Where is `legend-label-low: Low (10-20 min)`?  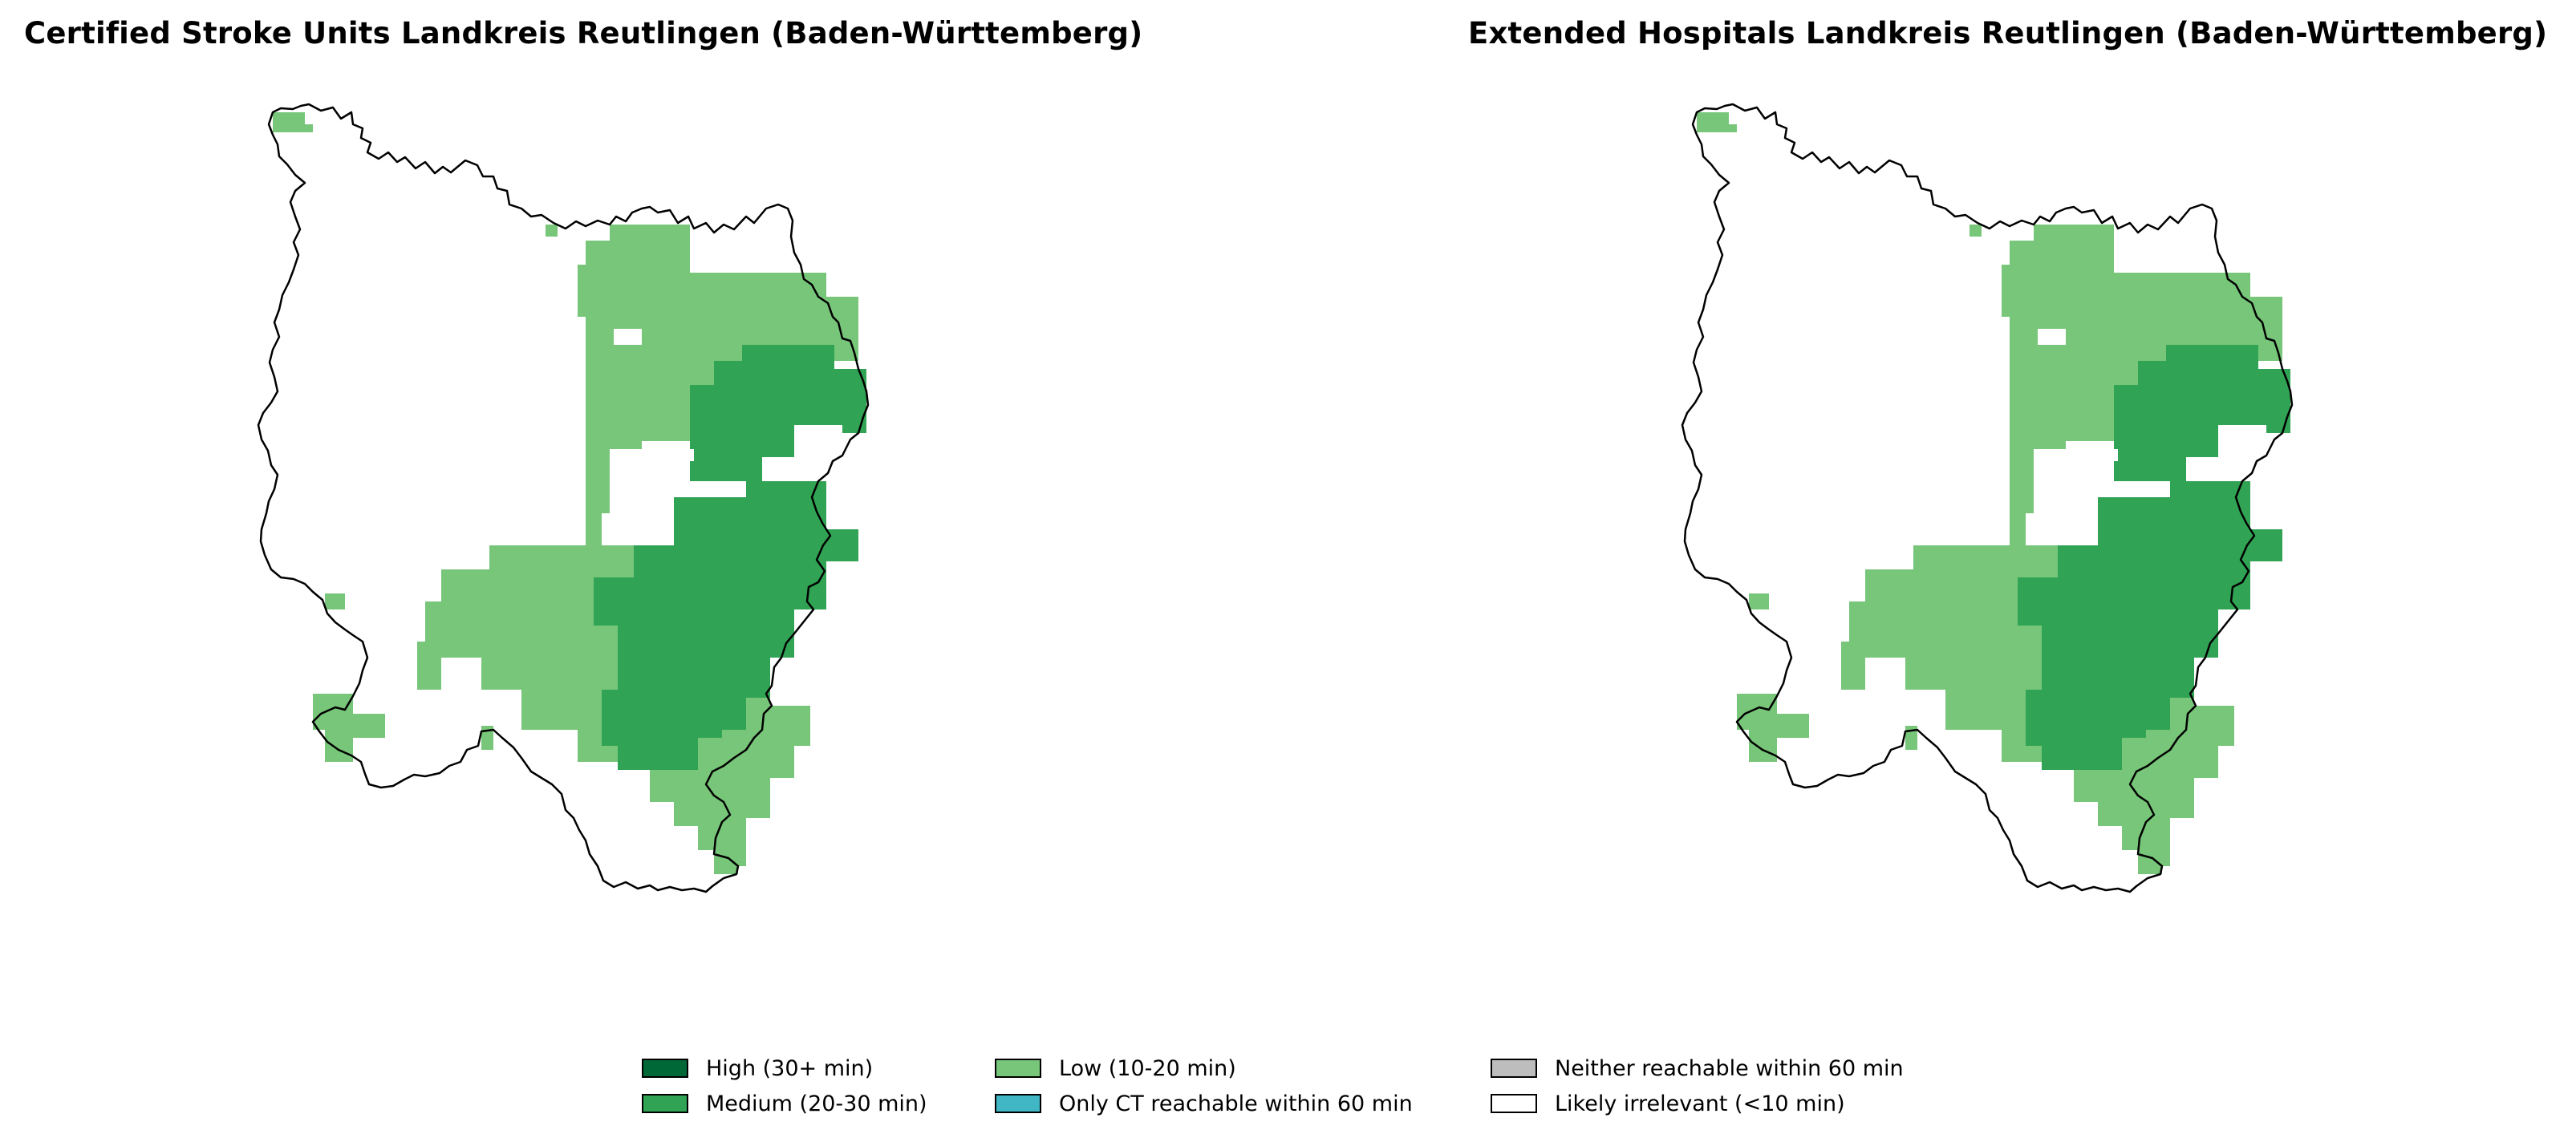
legend-label-low: Low (10-20 min) is located at coordinates (1147, 1068).